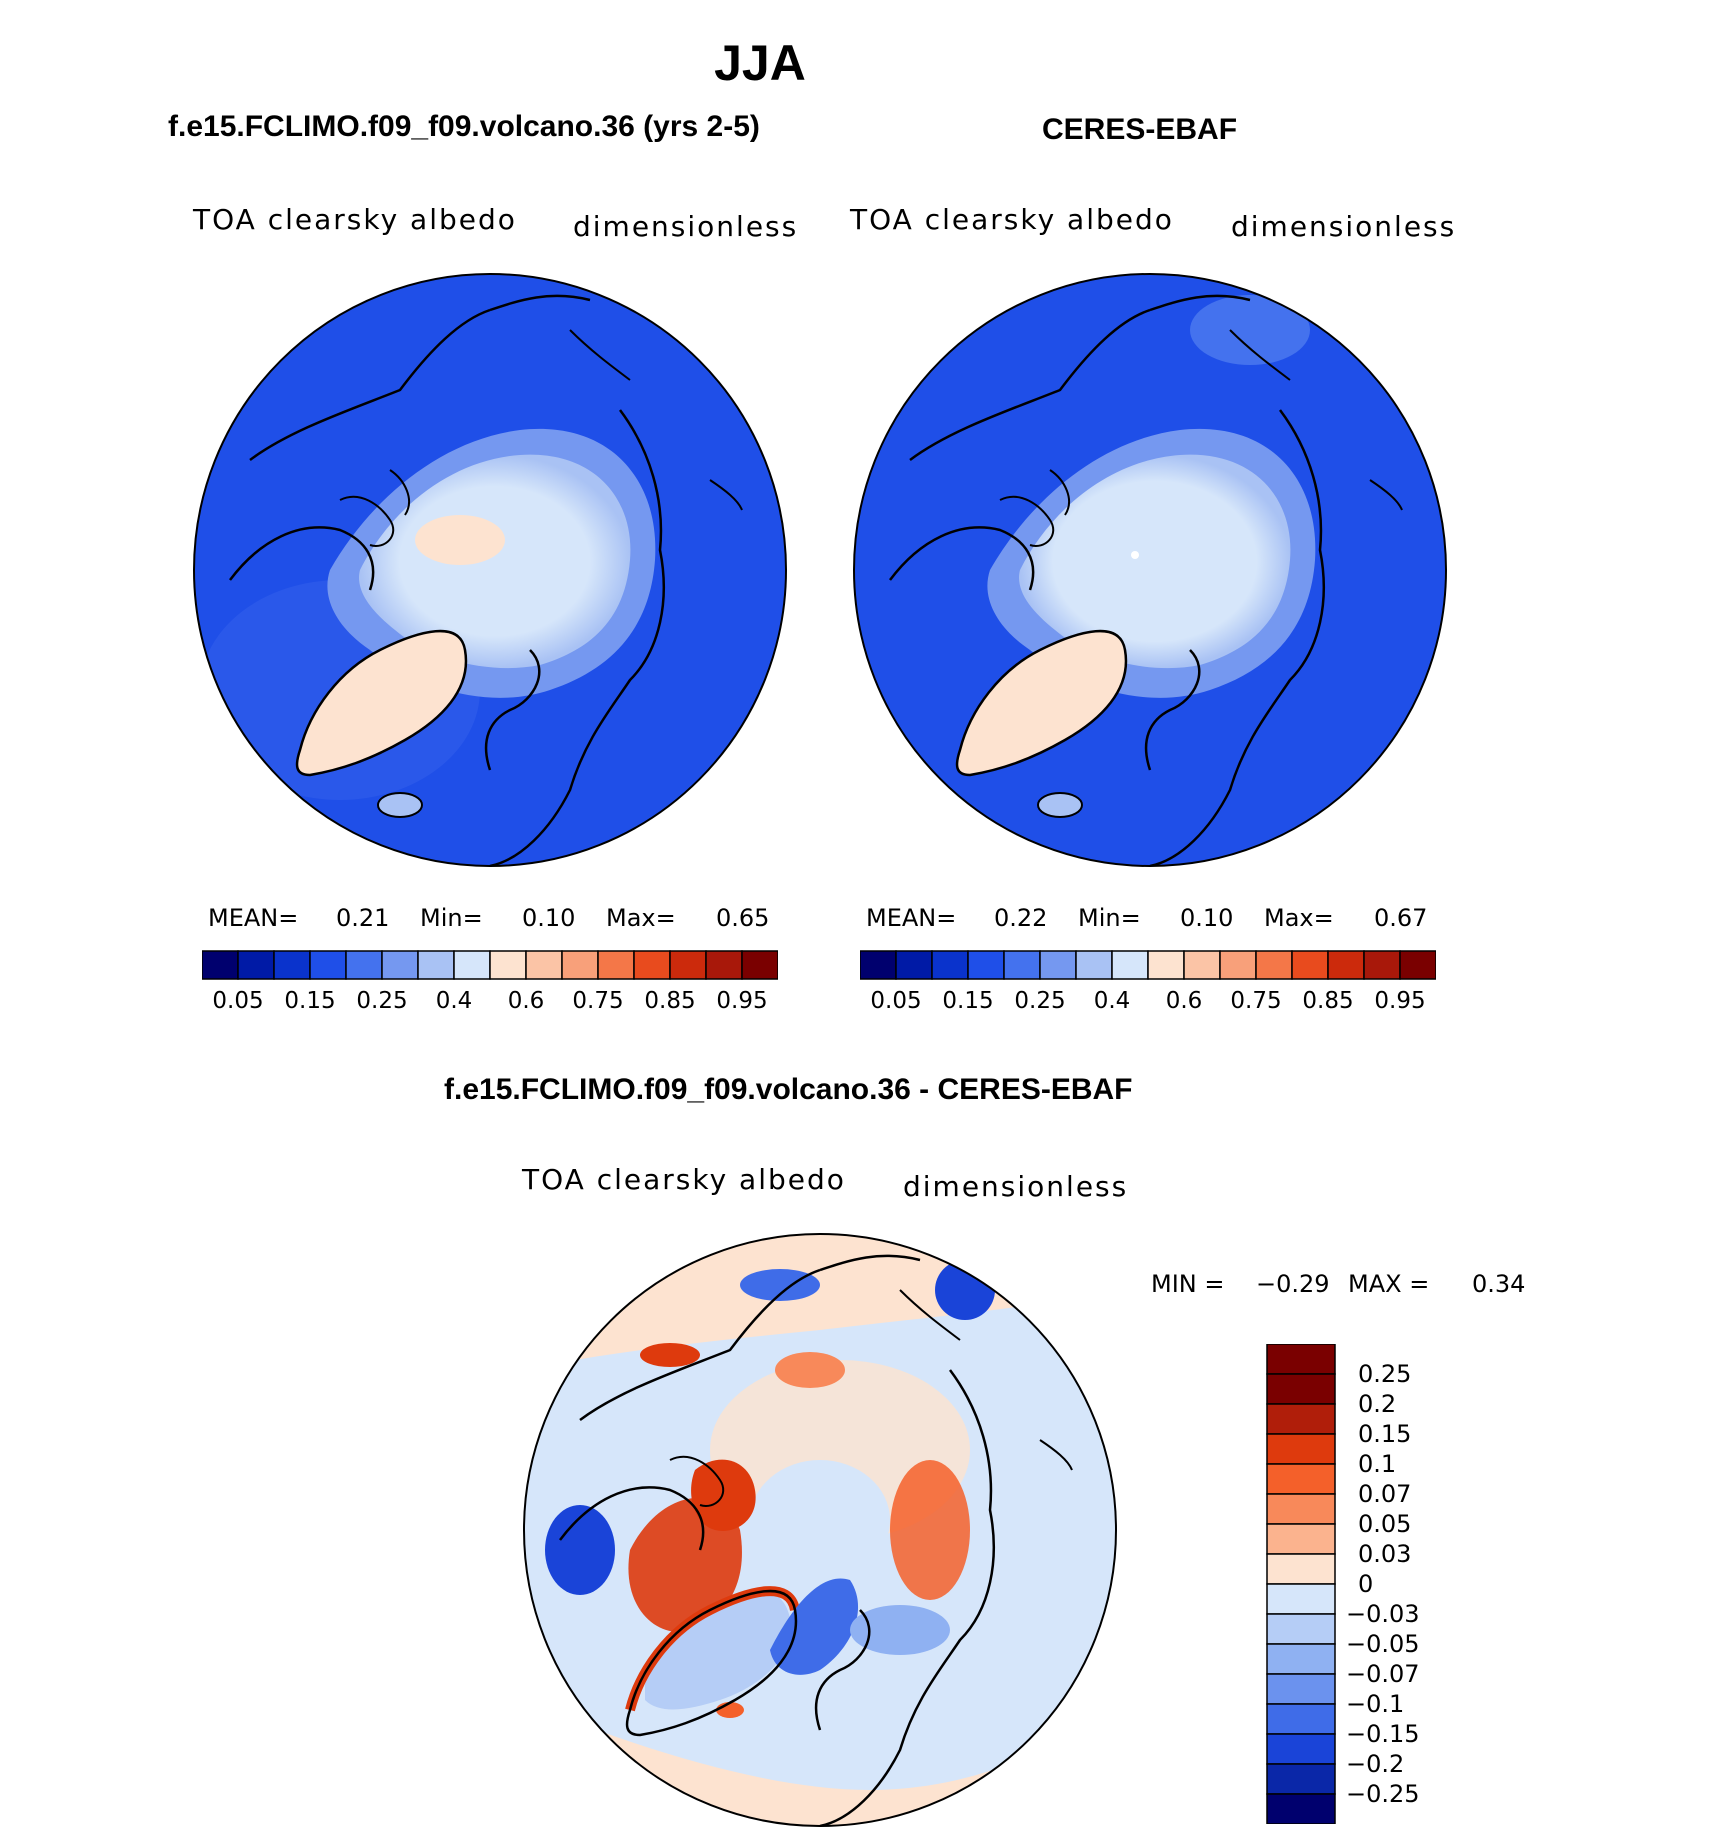 The width and height of the screenshot is (1710, 1839). Describe the element at coordinates (490, 965) in the screenshot. I see `model-colorbar` at that location.